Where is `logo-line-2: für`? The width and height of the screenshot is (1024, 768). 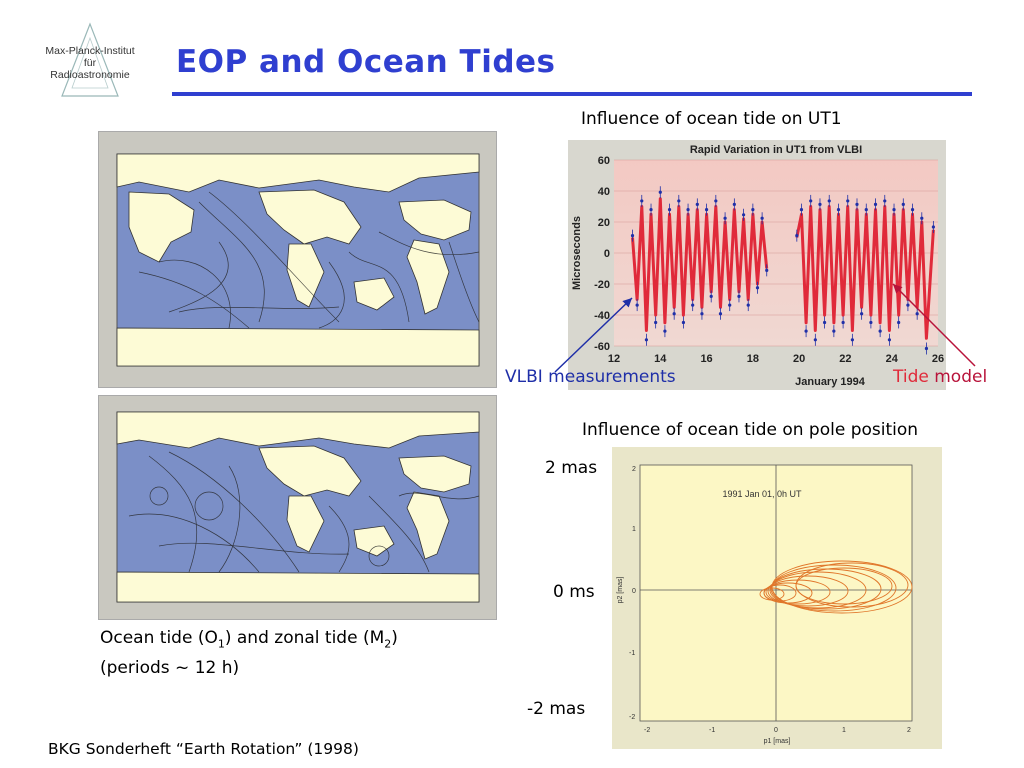
logo-line-2: für is located at coordinates (90, 63).